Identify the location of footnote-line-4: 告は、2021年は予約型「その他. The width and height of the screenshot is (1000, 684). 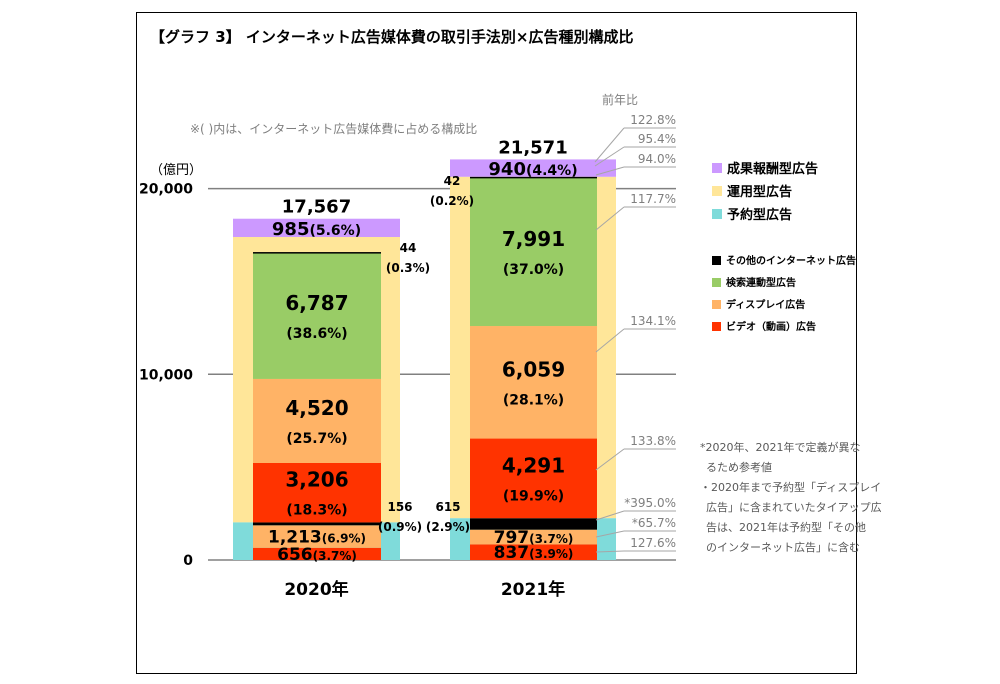
(786, 527).